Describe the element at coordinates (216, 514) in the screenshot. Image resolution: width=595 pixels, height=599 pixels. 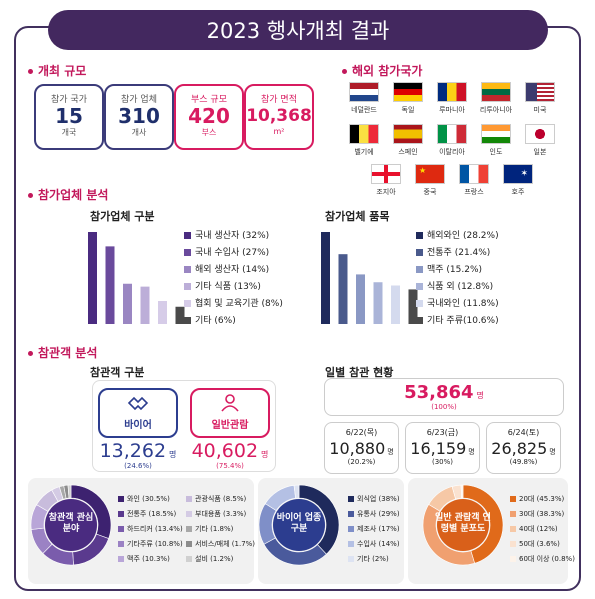
I see `legend-item: 부대용품 (3.3%)` at that location.